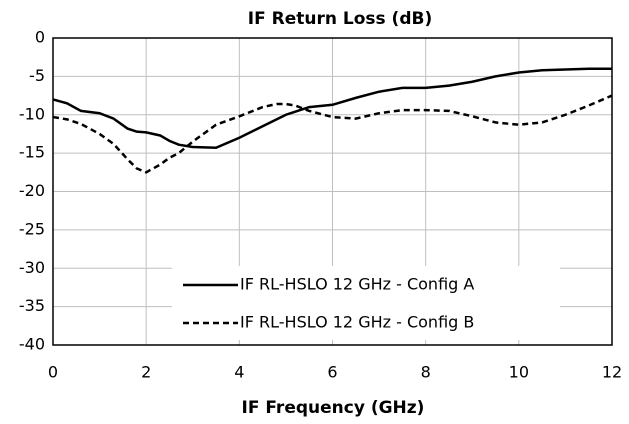 Image resolution: width=629 pixels, height=424 pixels. Describe the element at coordinates (357, 322) in the screenshot. I see `legend-label: IF RL-HSLO 12 GHz - Config B` at that location.